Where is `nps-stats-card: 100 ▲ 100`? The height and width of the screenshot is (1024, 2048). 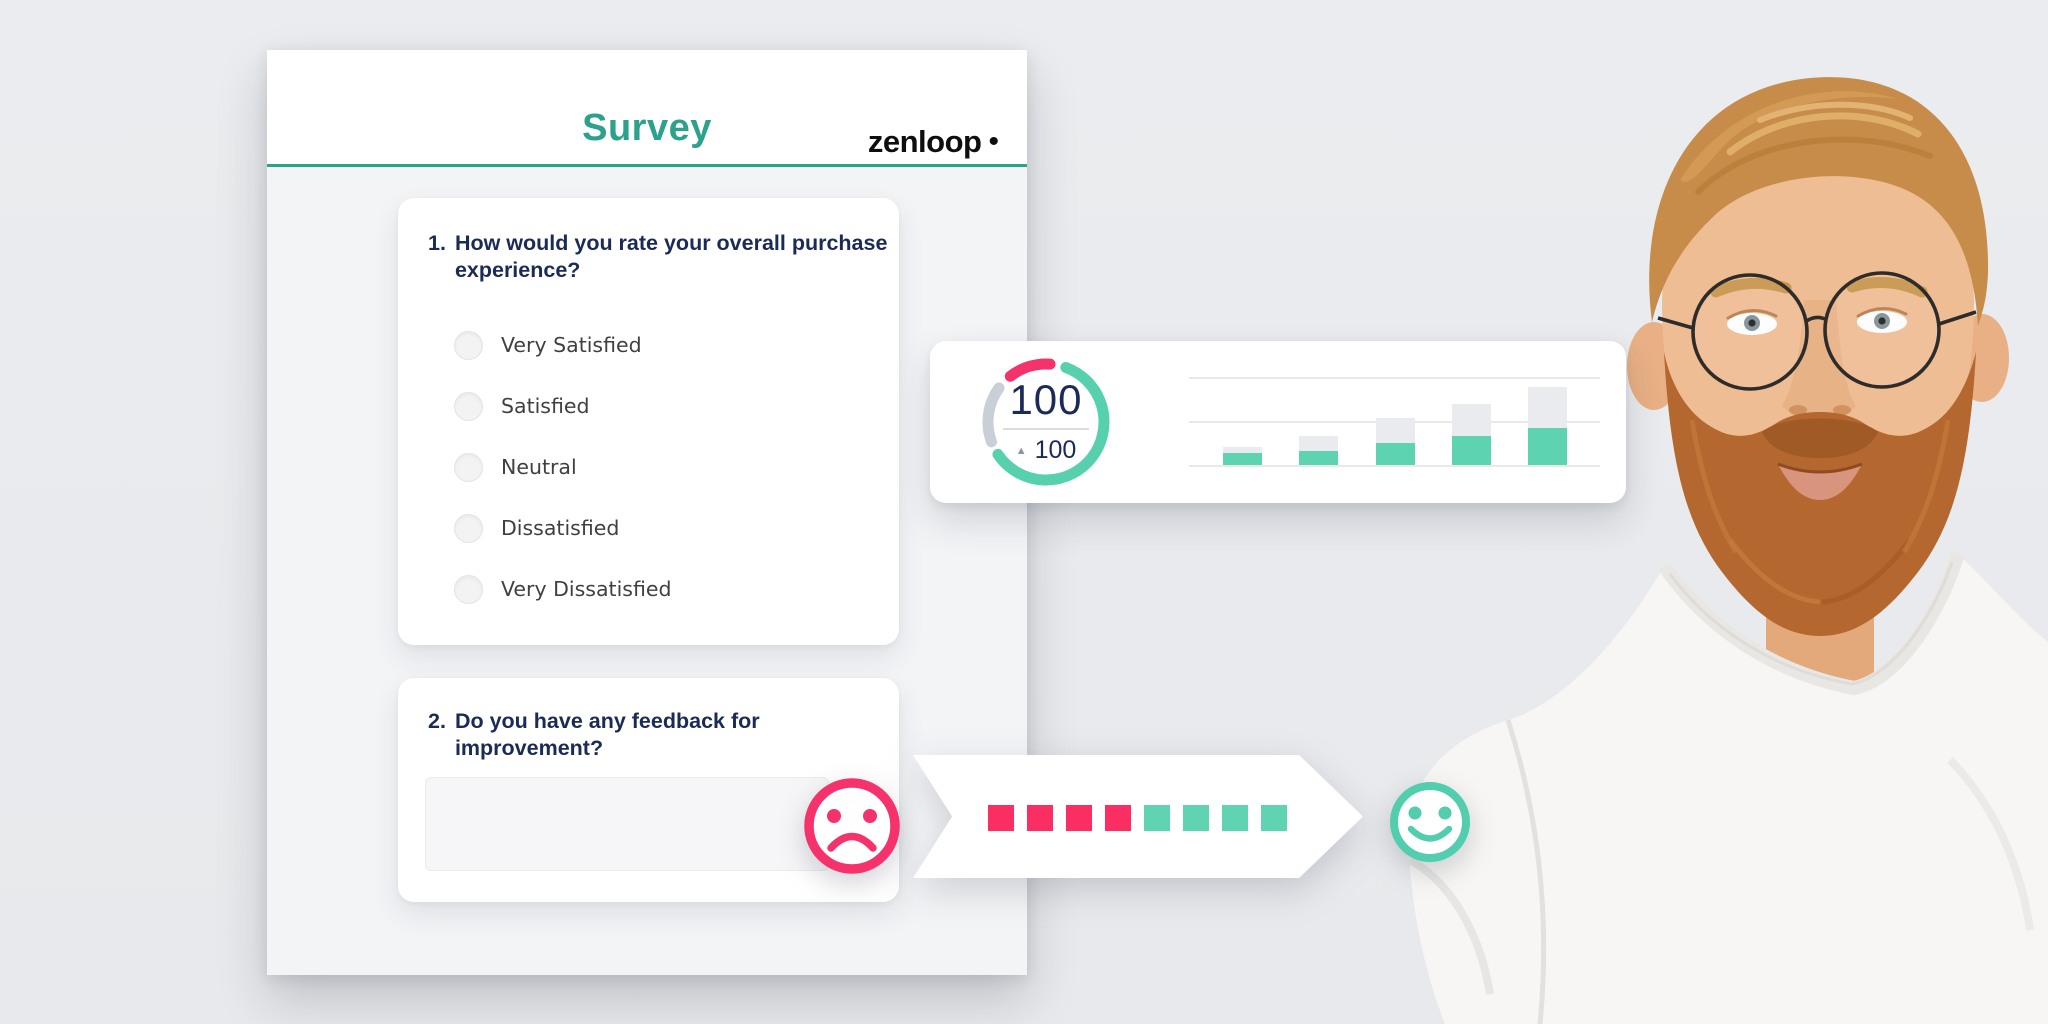 nps-stats-card: 100 ▲ 100 is located at coordinates (1278, 422).